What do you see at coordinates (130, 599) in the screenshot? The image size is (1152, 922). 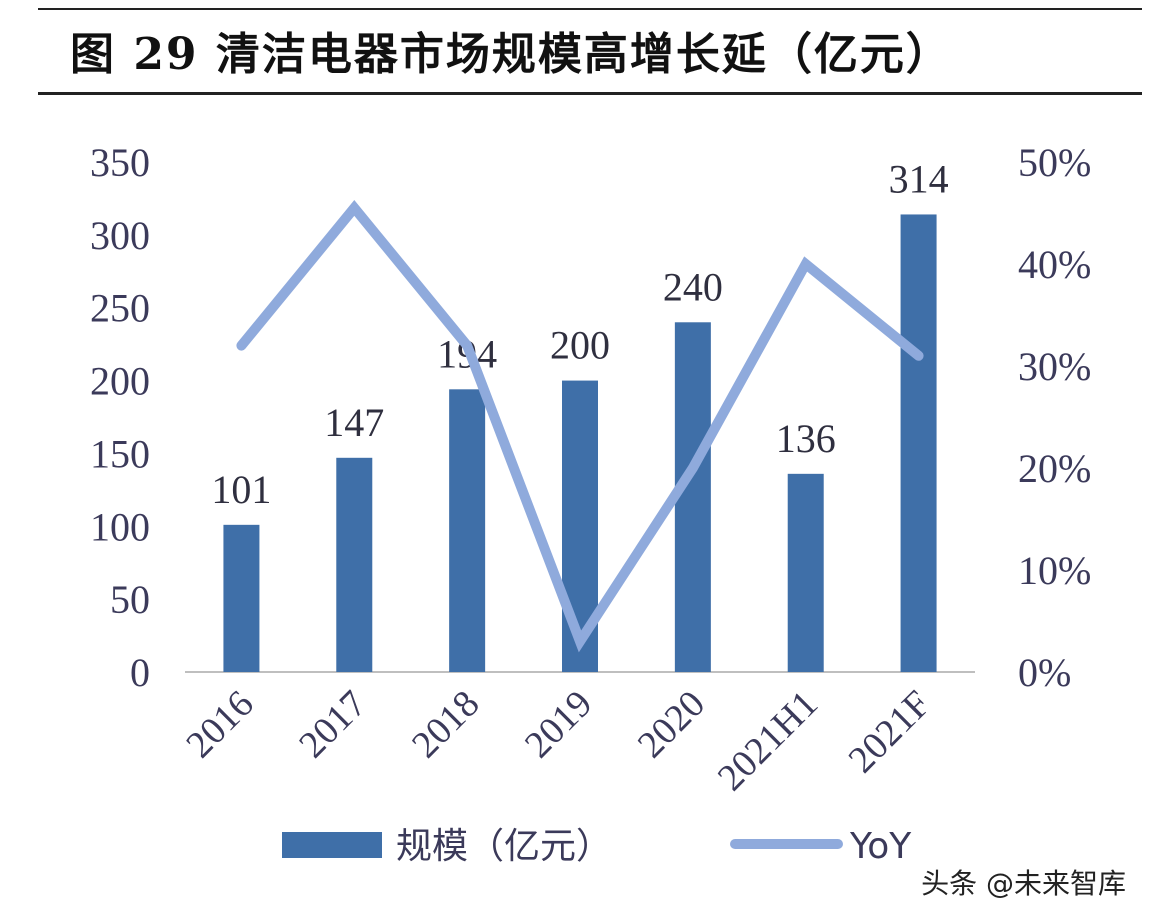 I see `y-left-tick-label: 50` at bounding box center [130, 599].